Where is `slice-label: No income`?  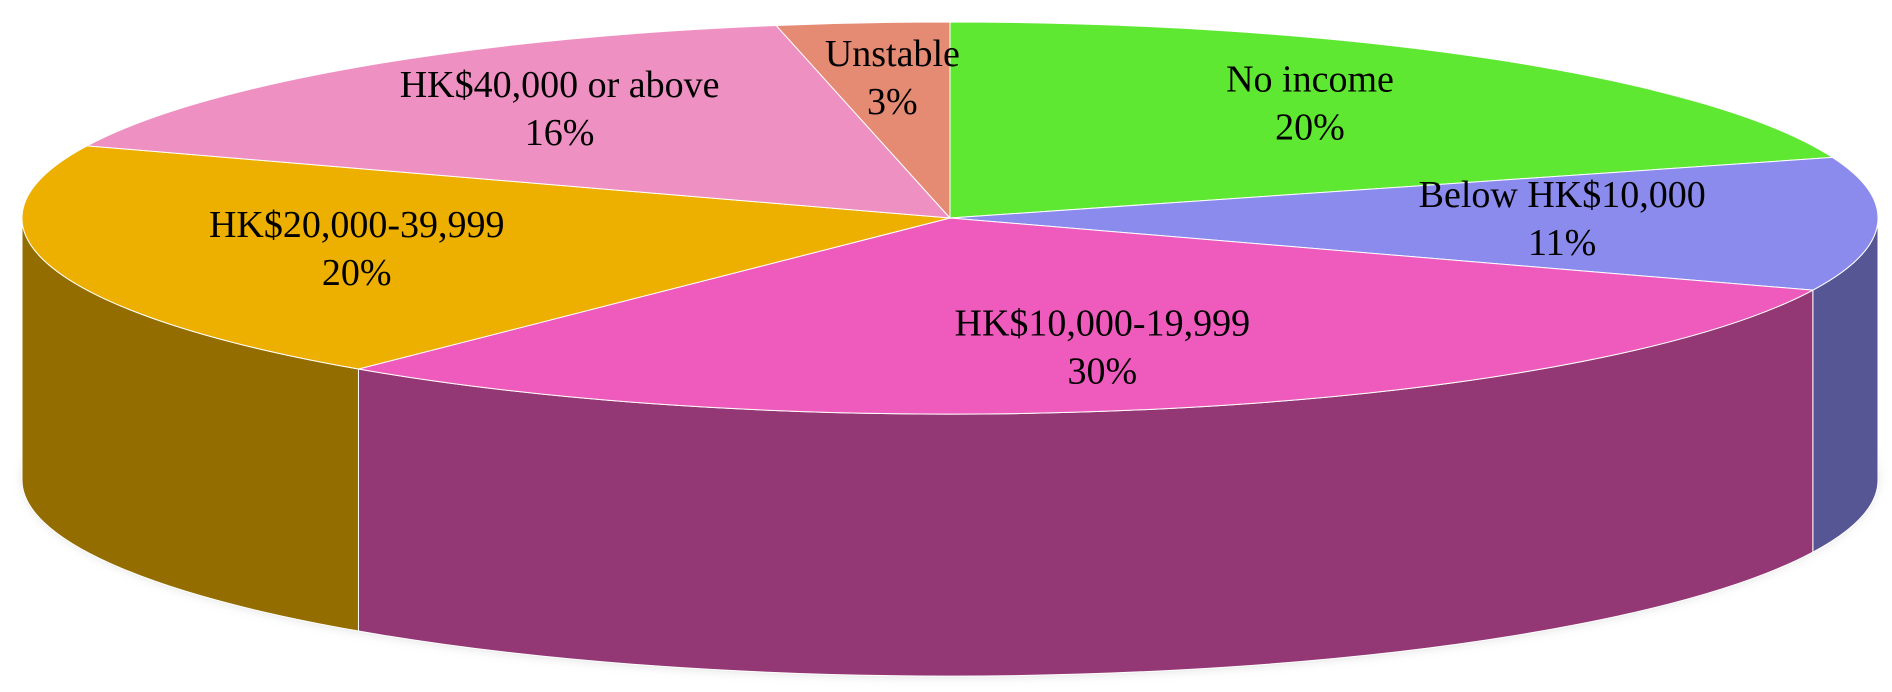
slice-label: No income is located at coordinates (1310, 80).